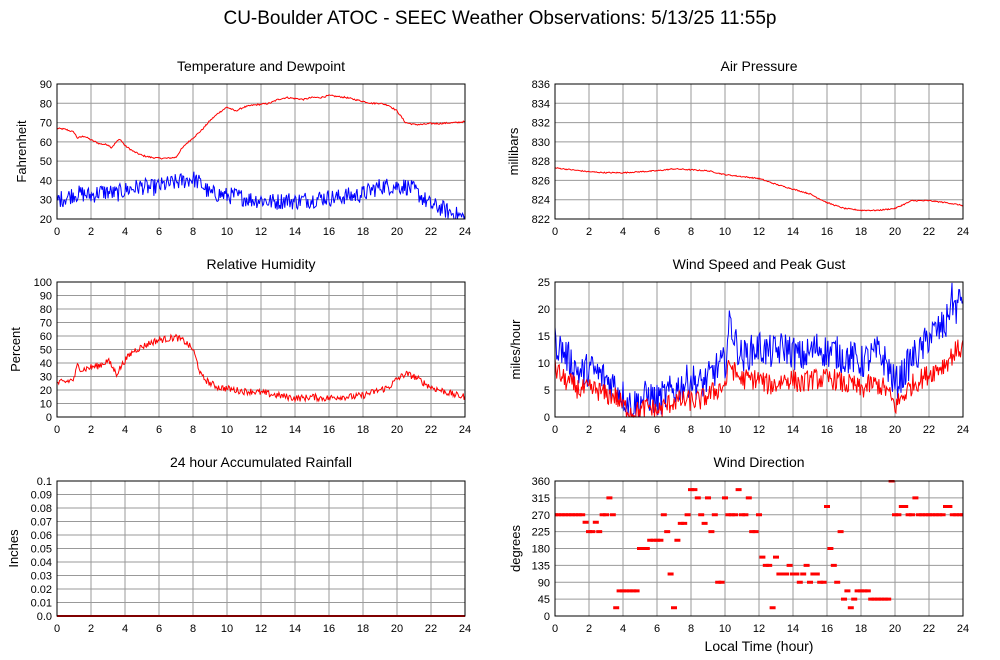 This screenshot has width=1000, height=660. I want to click on y-axis-label: millibars, so click(513, 151).